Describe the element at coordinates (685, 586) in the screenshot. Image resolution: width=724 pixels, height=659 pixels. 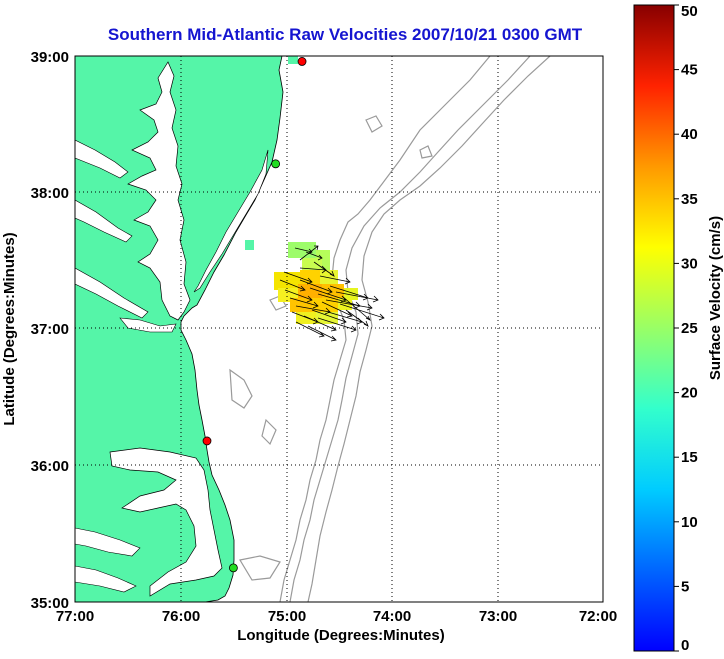
I see `colorbar-tick-label: 5` at that location.